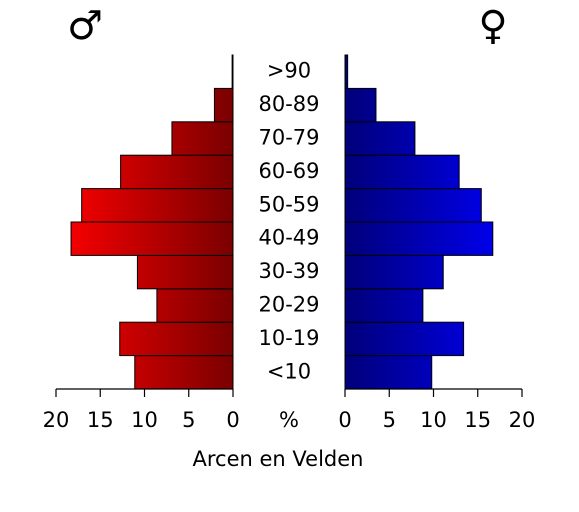  I want to click on female-label: ♀, so click(492, 26).